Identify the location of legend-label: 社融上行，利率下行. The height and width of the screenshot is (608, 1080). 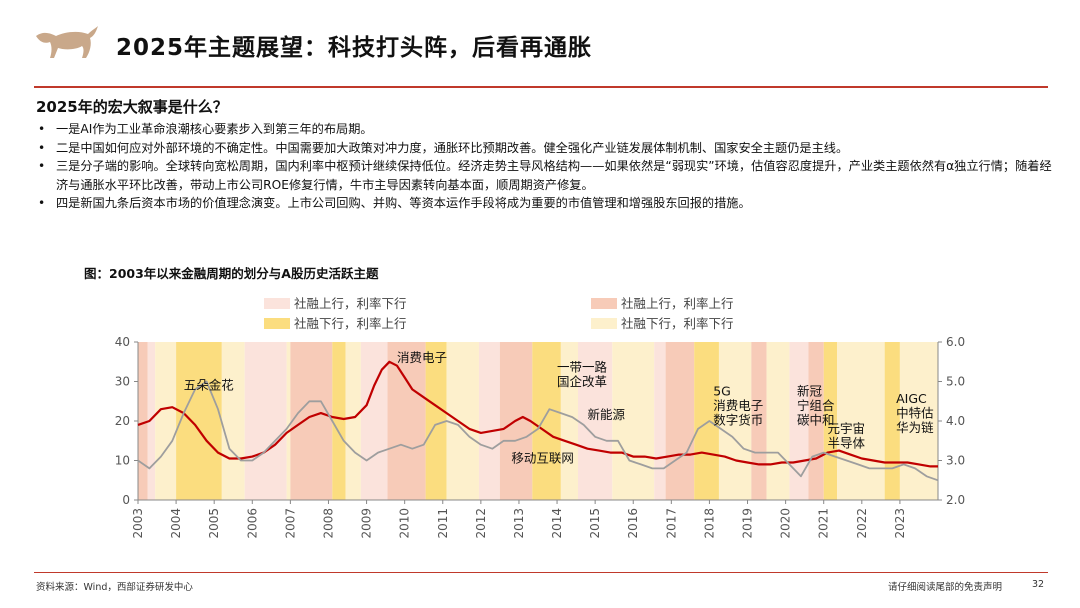
(350, 303).